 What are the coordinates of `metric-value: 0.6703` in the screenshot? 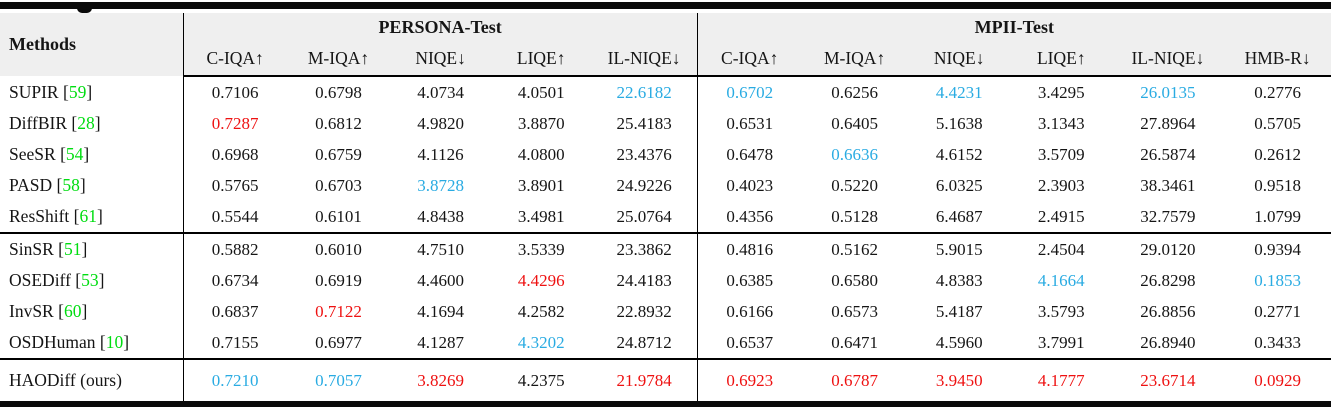 It's located at (338, 185).